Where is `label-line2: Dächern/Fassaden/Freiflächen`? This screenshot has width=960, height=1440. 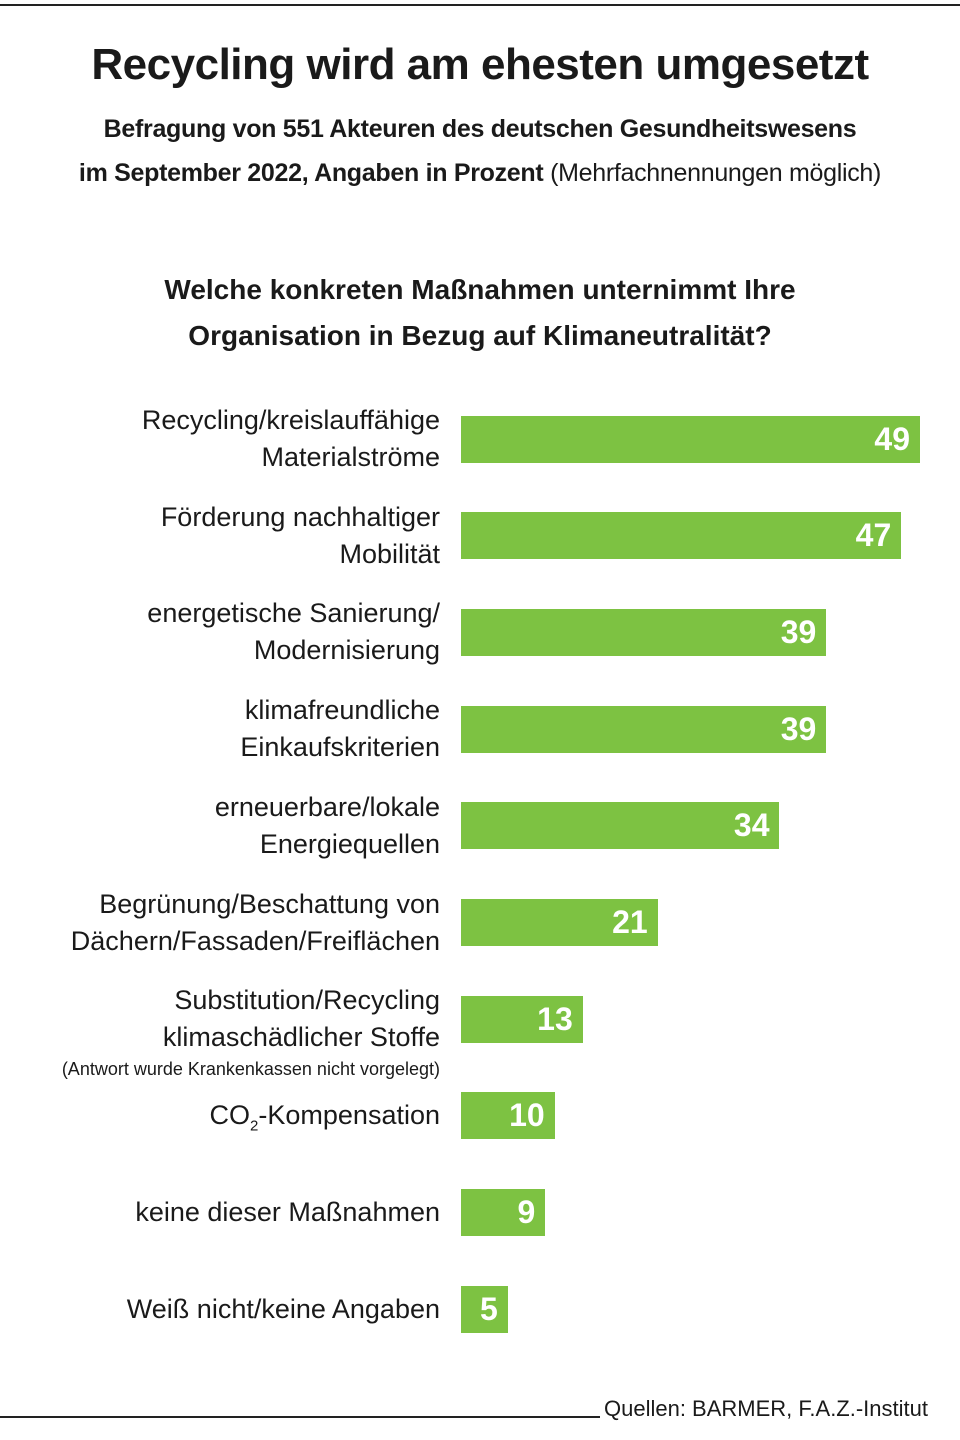
label-line2: Dächern/Fassaden/Freiflächen is located at coordinates (255, 940).